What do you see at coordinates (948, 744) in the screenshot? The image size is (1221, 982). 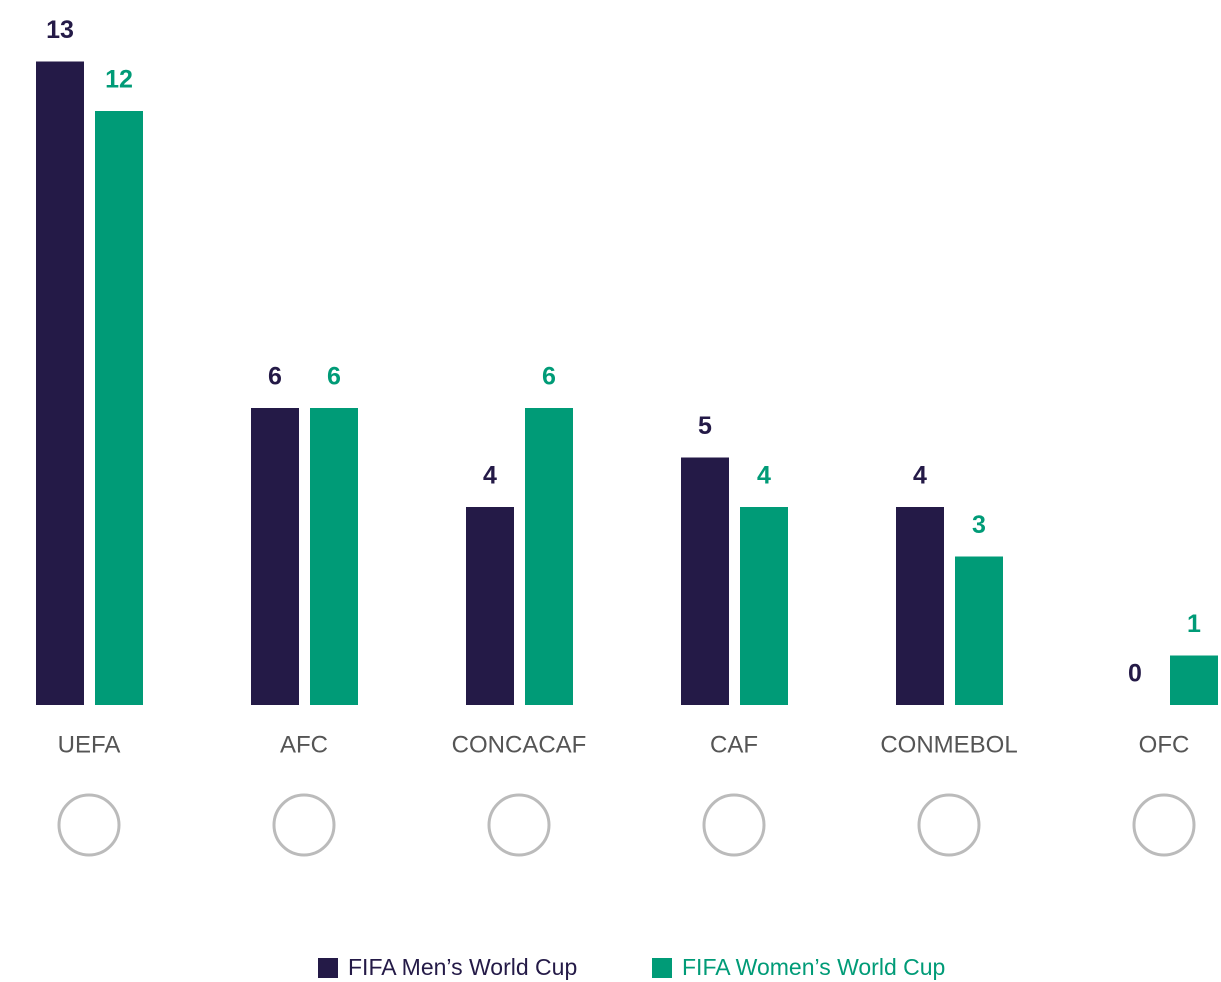 I see `x-tick-label: CONMEBOL` at bounding box center [948, 744].